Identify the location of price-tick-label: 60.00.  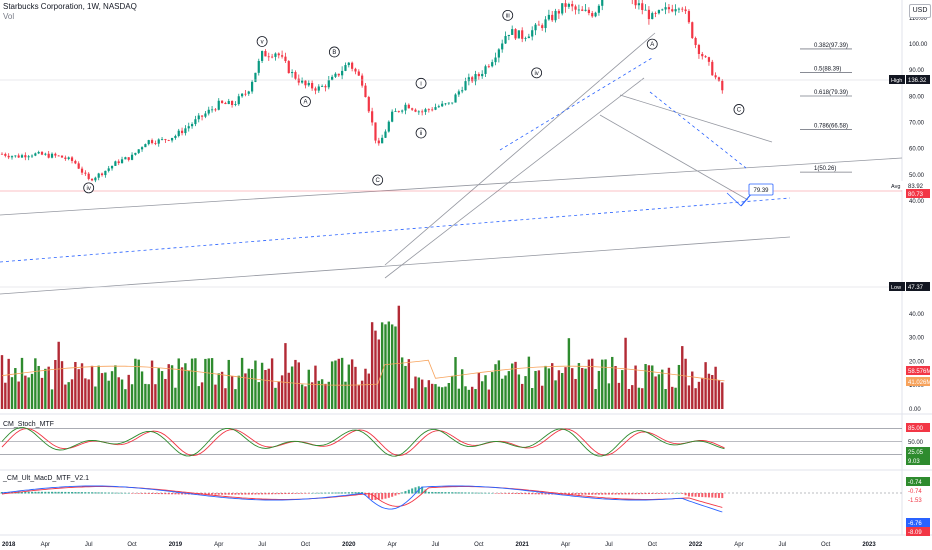
(917, 150).